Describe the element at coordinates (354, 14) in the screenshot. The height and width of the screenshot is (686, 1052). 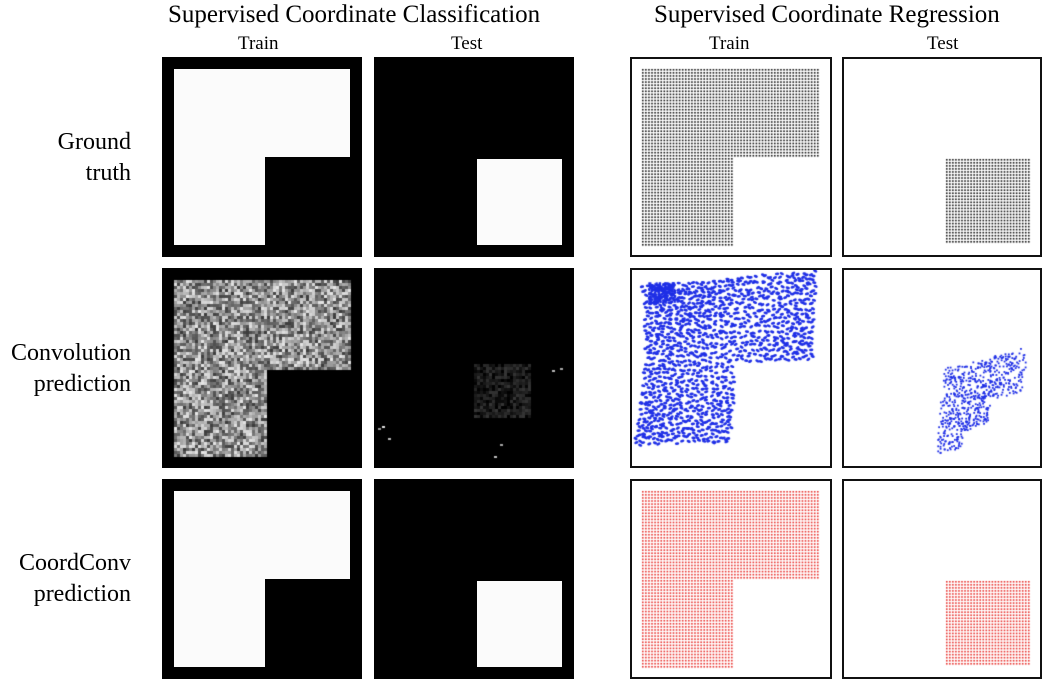
I see `classification-title: Supervised Coordinate Classification` at that location.